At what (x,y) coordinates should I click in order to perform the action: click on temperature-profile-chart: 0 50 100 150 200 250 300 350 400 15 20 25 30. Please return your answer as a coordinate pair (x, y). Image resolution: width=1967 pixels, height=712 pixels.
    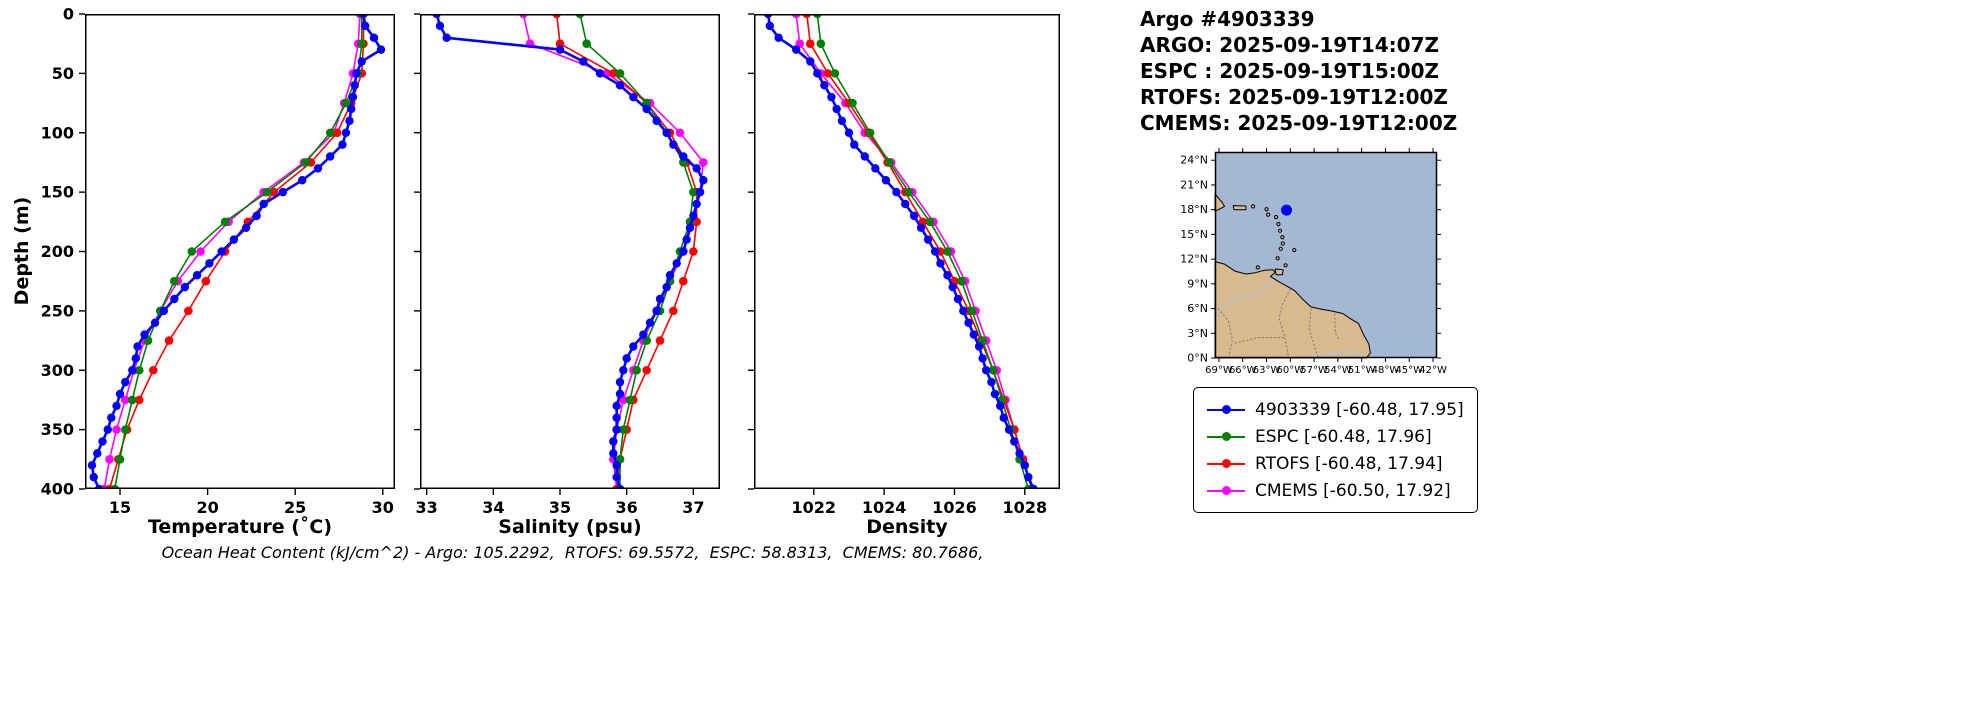
    Looking at the image, I should click on (218, 261).